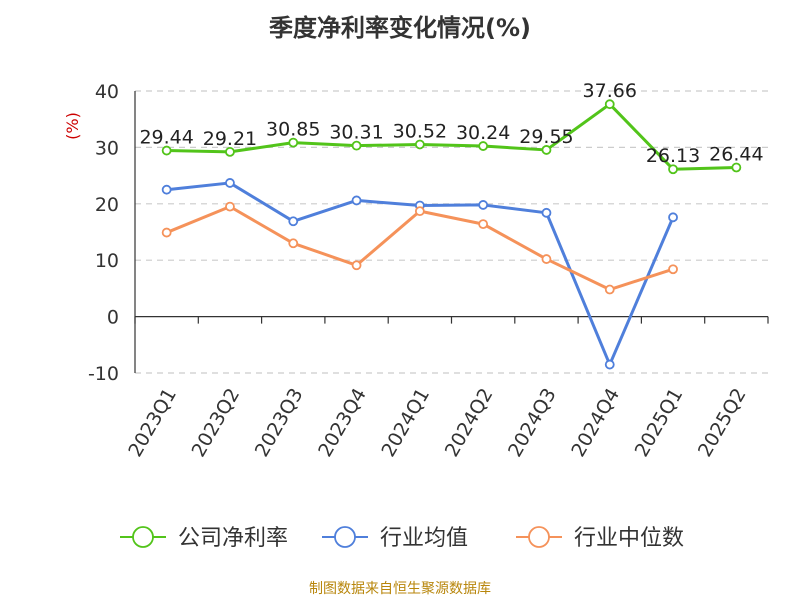  I want to click on source-note: 制图数据来自恒生聚源数据库, so click(400, 589).